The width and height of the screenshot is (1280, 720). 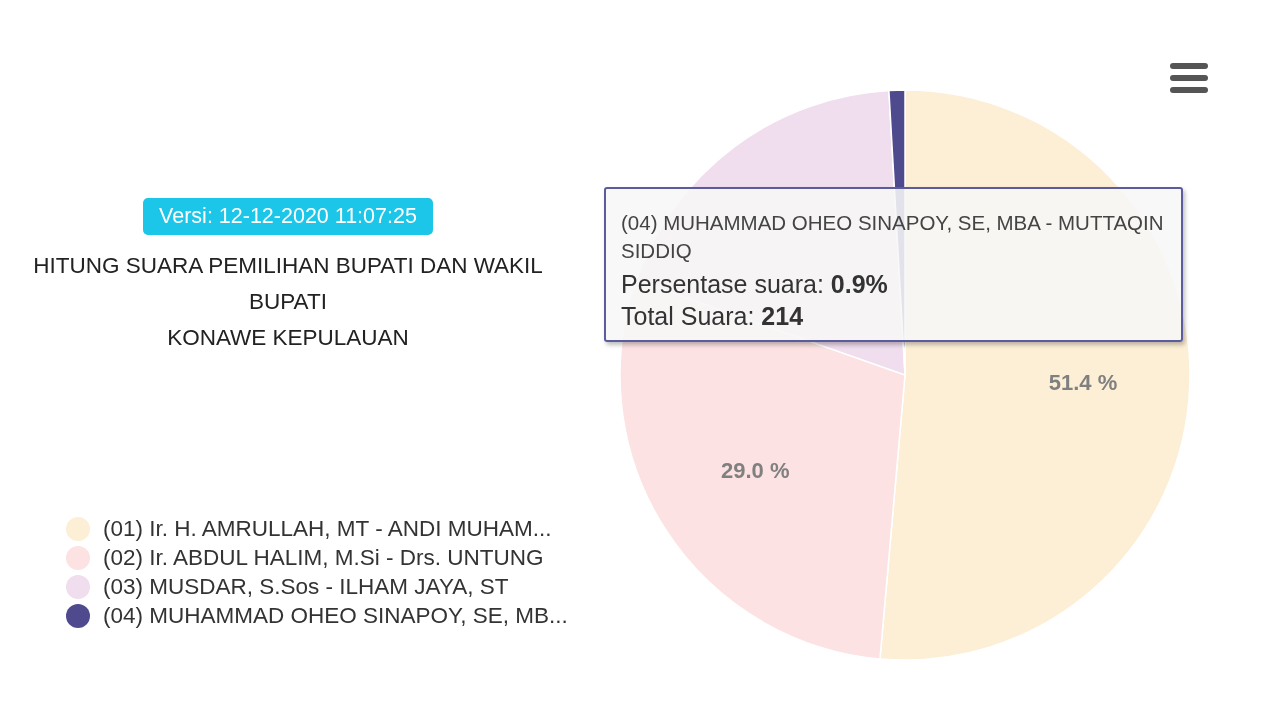 What do you see at coordinates (755, 471) in the screenshot?
I see `data-label: 29.0 %` at bounding box center [755, 471].